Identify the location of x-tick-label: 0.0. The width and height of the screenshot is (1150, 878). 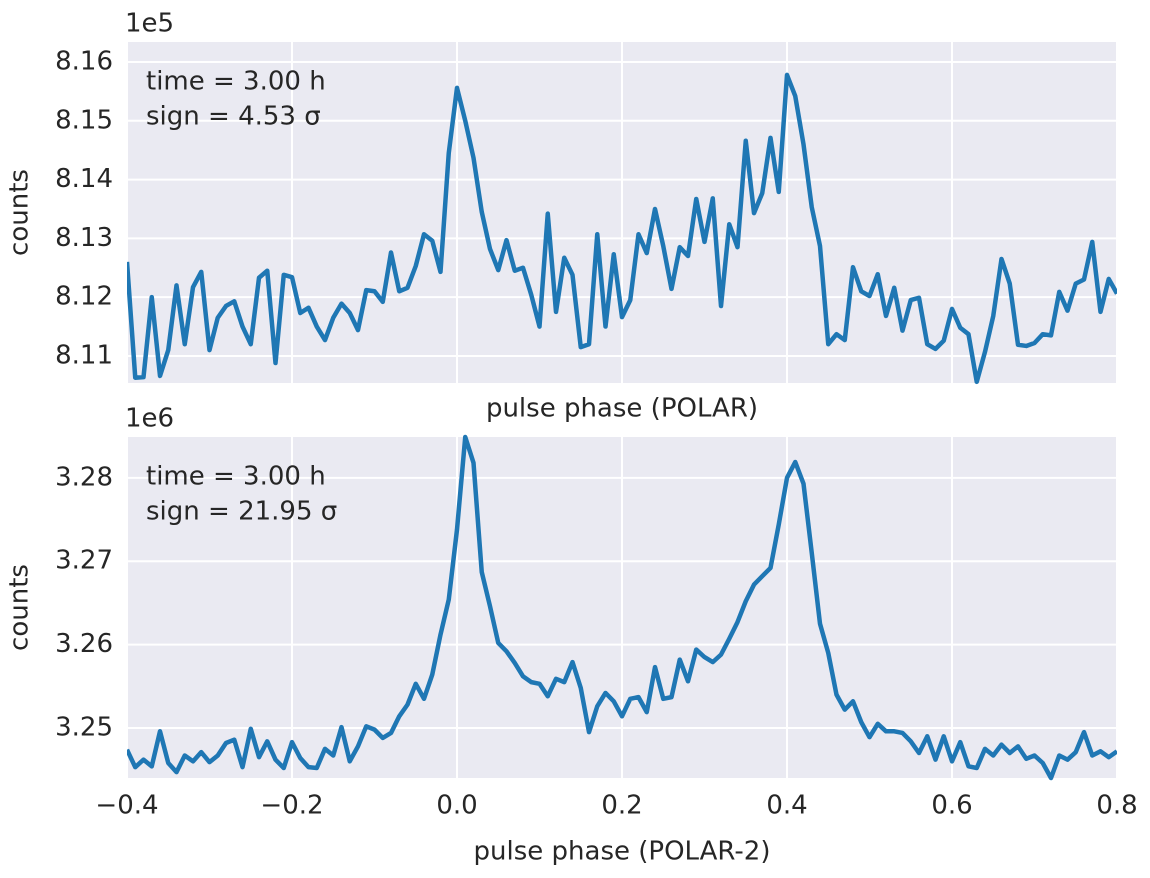
(456, 806).